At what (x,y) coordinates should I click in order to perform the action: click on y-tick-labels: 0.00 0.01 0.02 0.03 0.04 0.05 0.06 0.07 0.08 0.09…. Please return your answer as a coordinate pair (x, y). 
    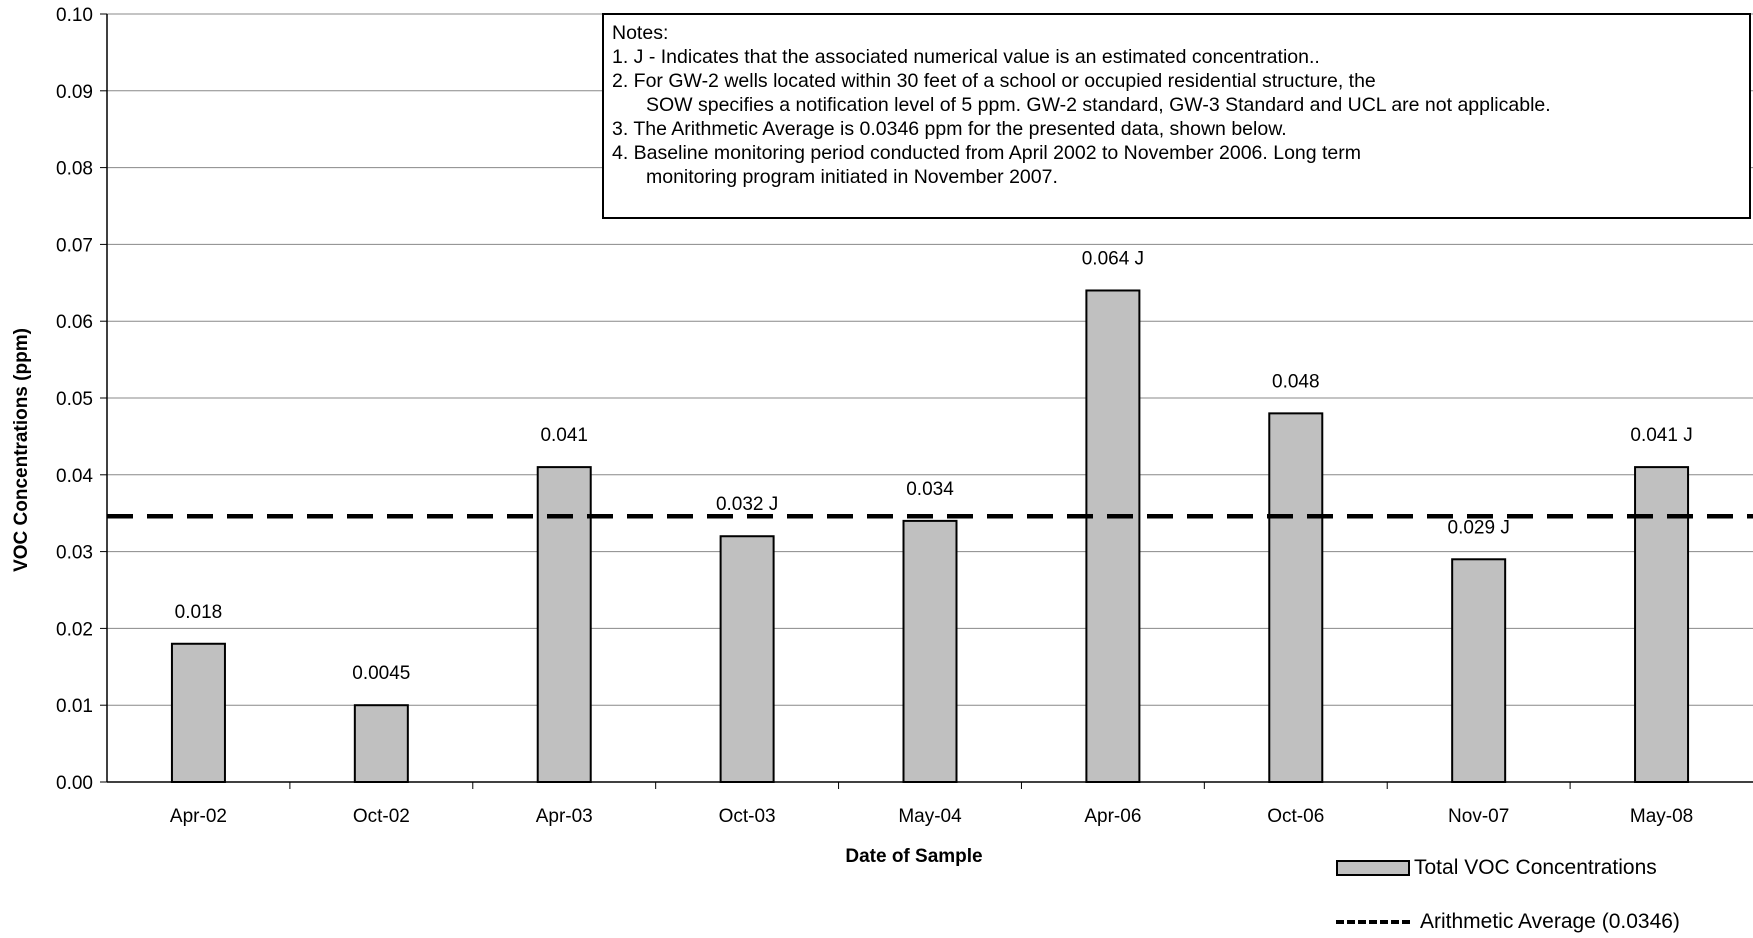
    Looking at the image, I should click on (74, 399).